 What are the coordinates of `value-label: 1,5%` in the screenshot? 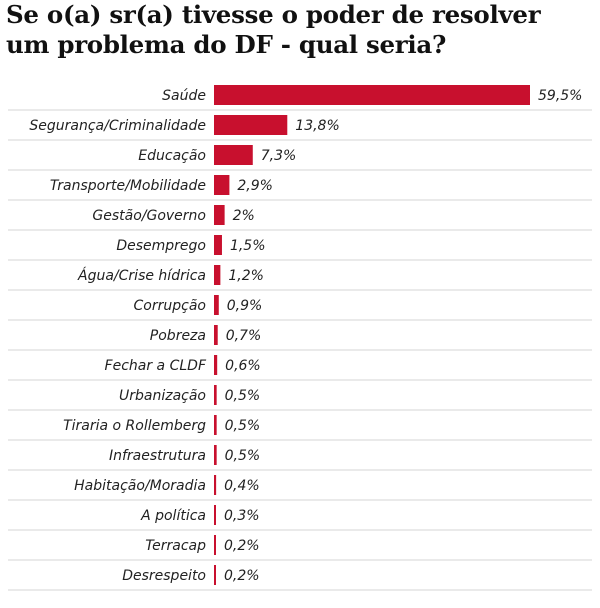 It's located at (248, 246).